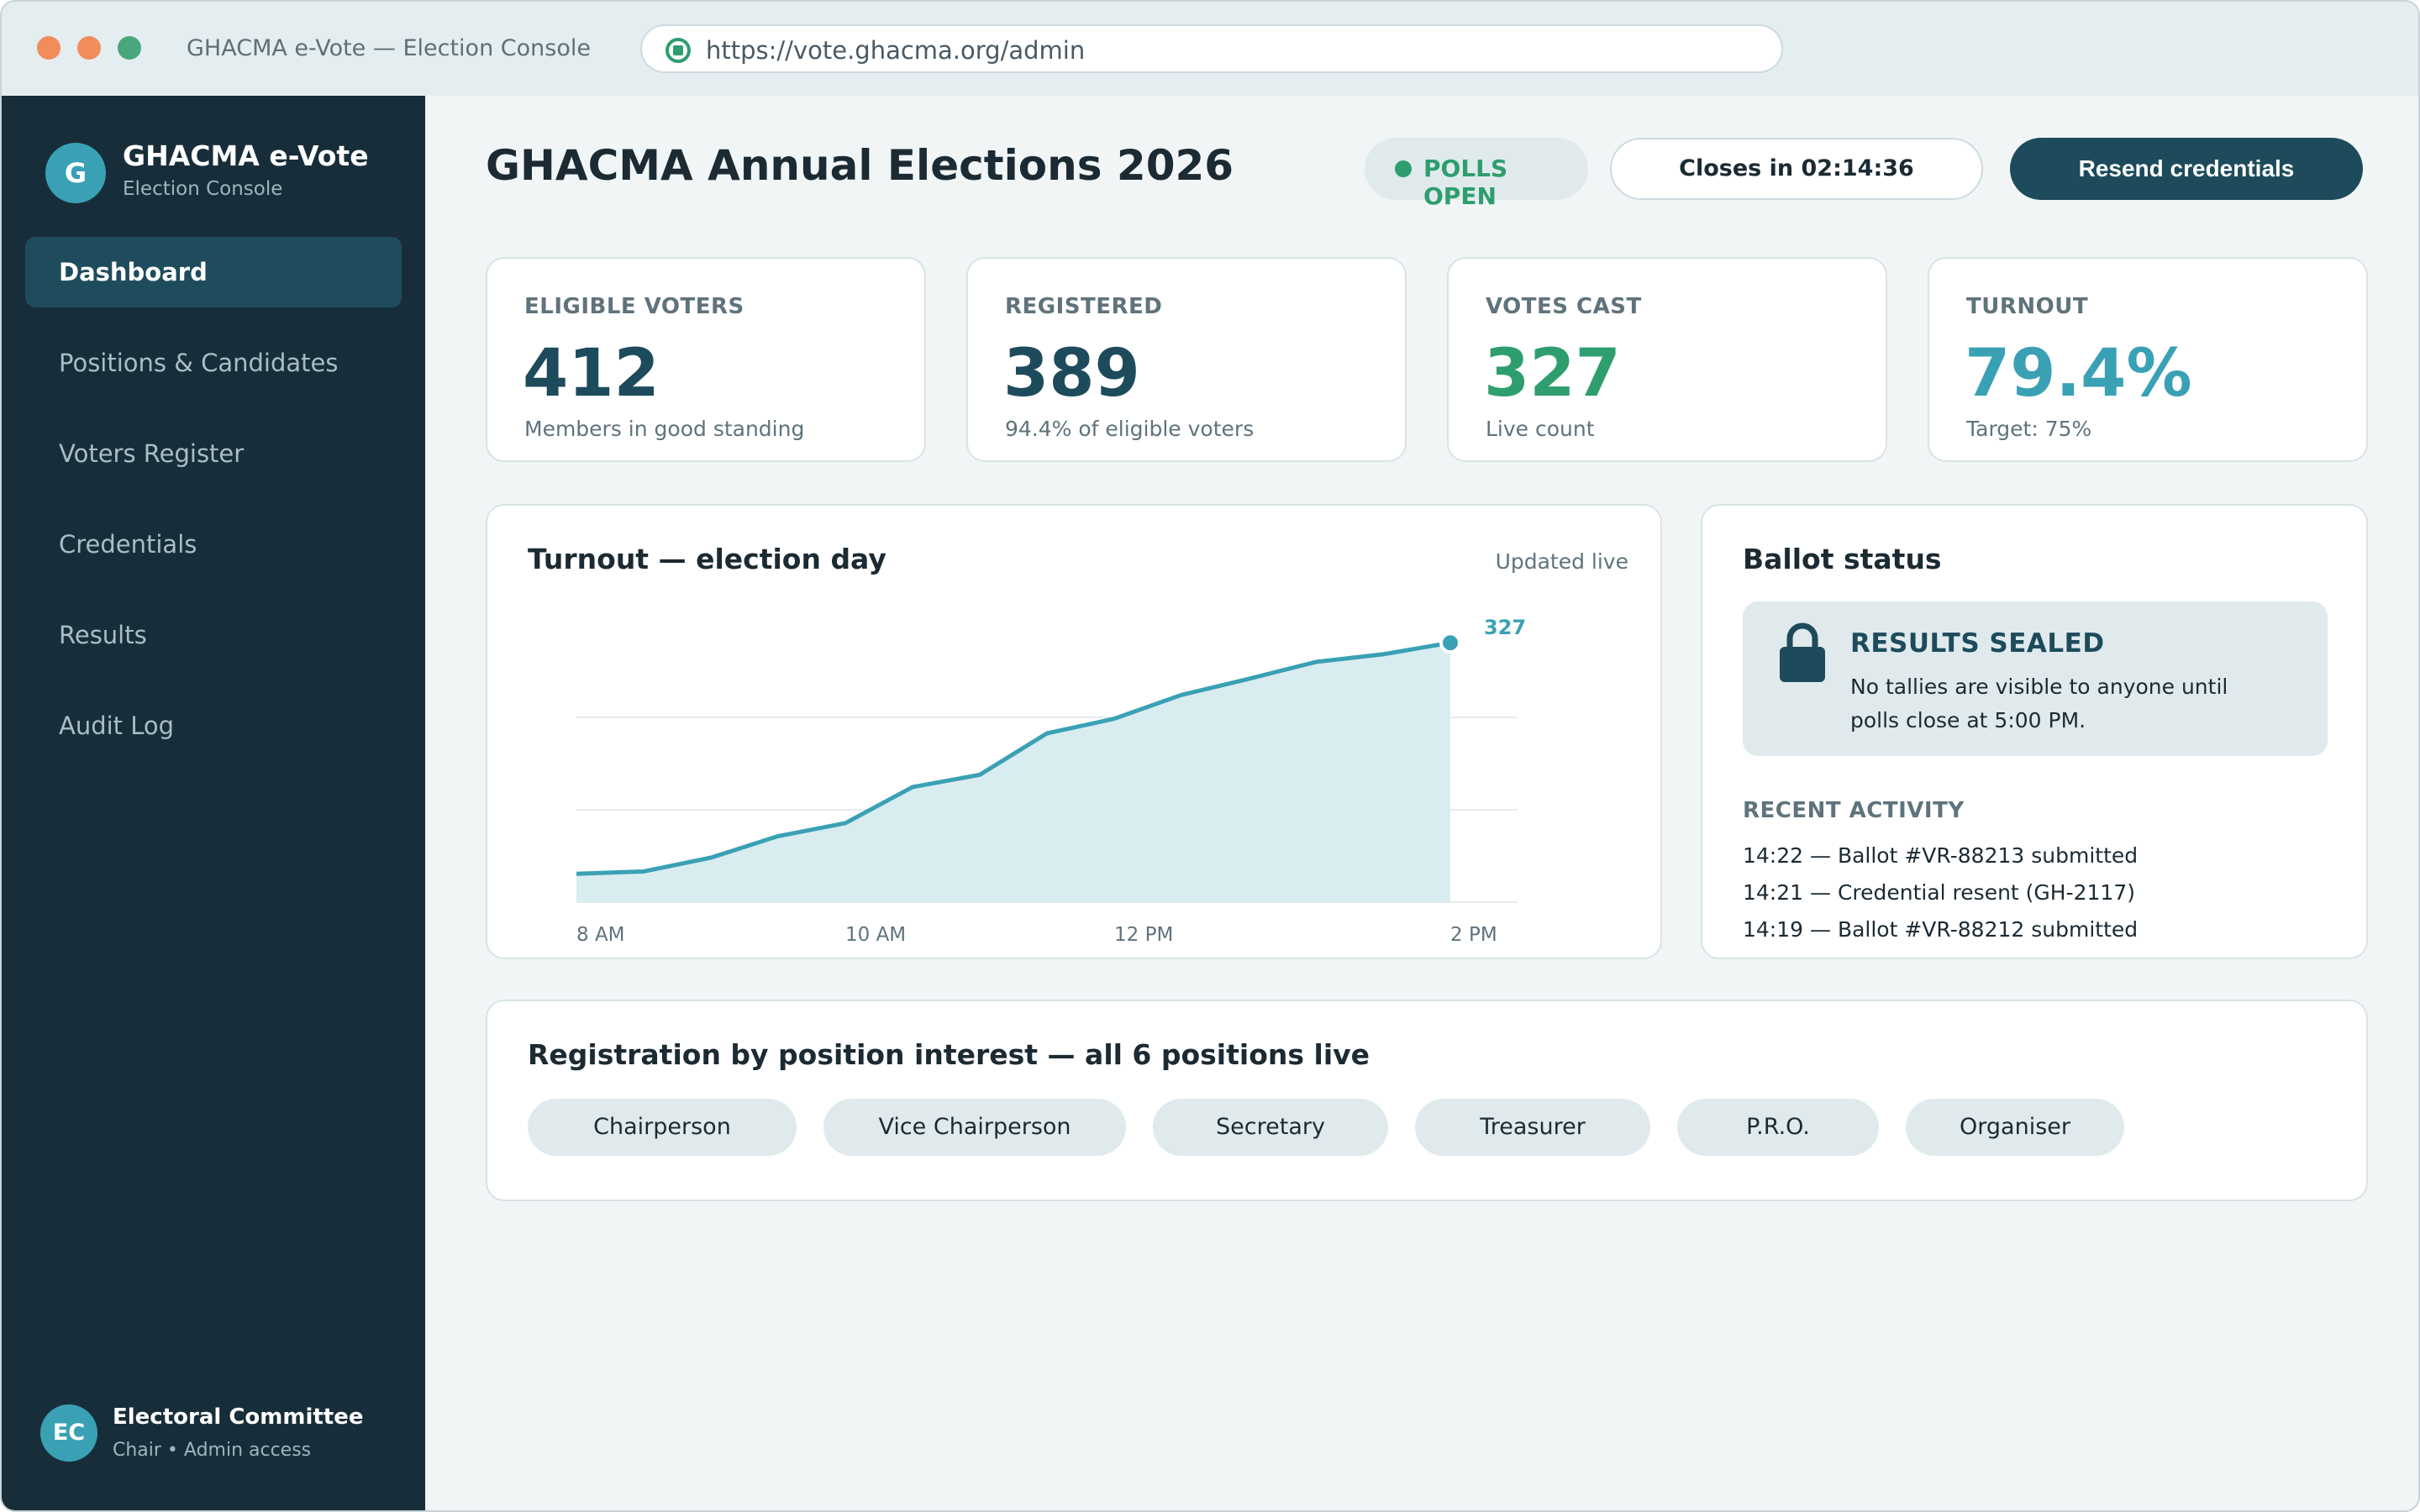  What do you see at coordinates (212, 1450) in the screenshot?
I see `user-role: Chair • Admin access` at bounding box center [212, 1450].